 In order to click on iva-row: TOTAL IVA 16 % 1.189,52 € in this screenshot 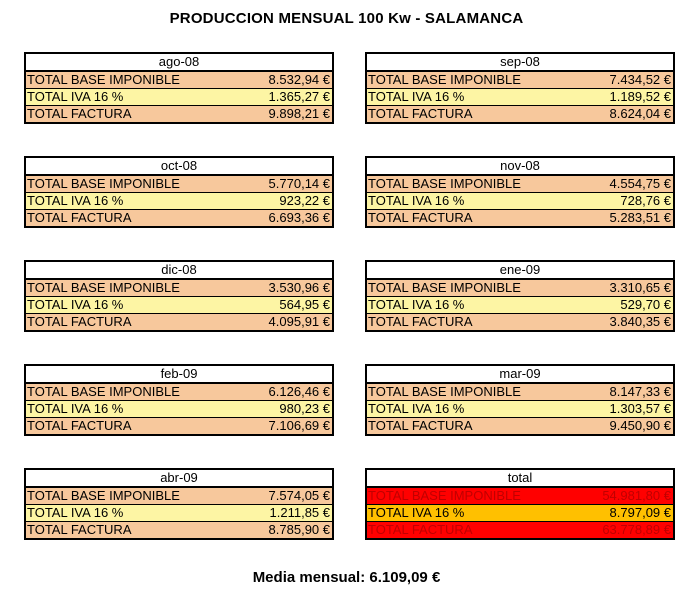, I will do `click(520, 97)`.